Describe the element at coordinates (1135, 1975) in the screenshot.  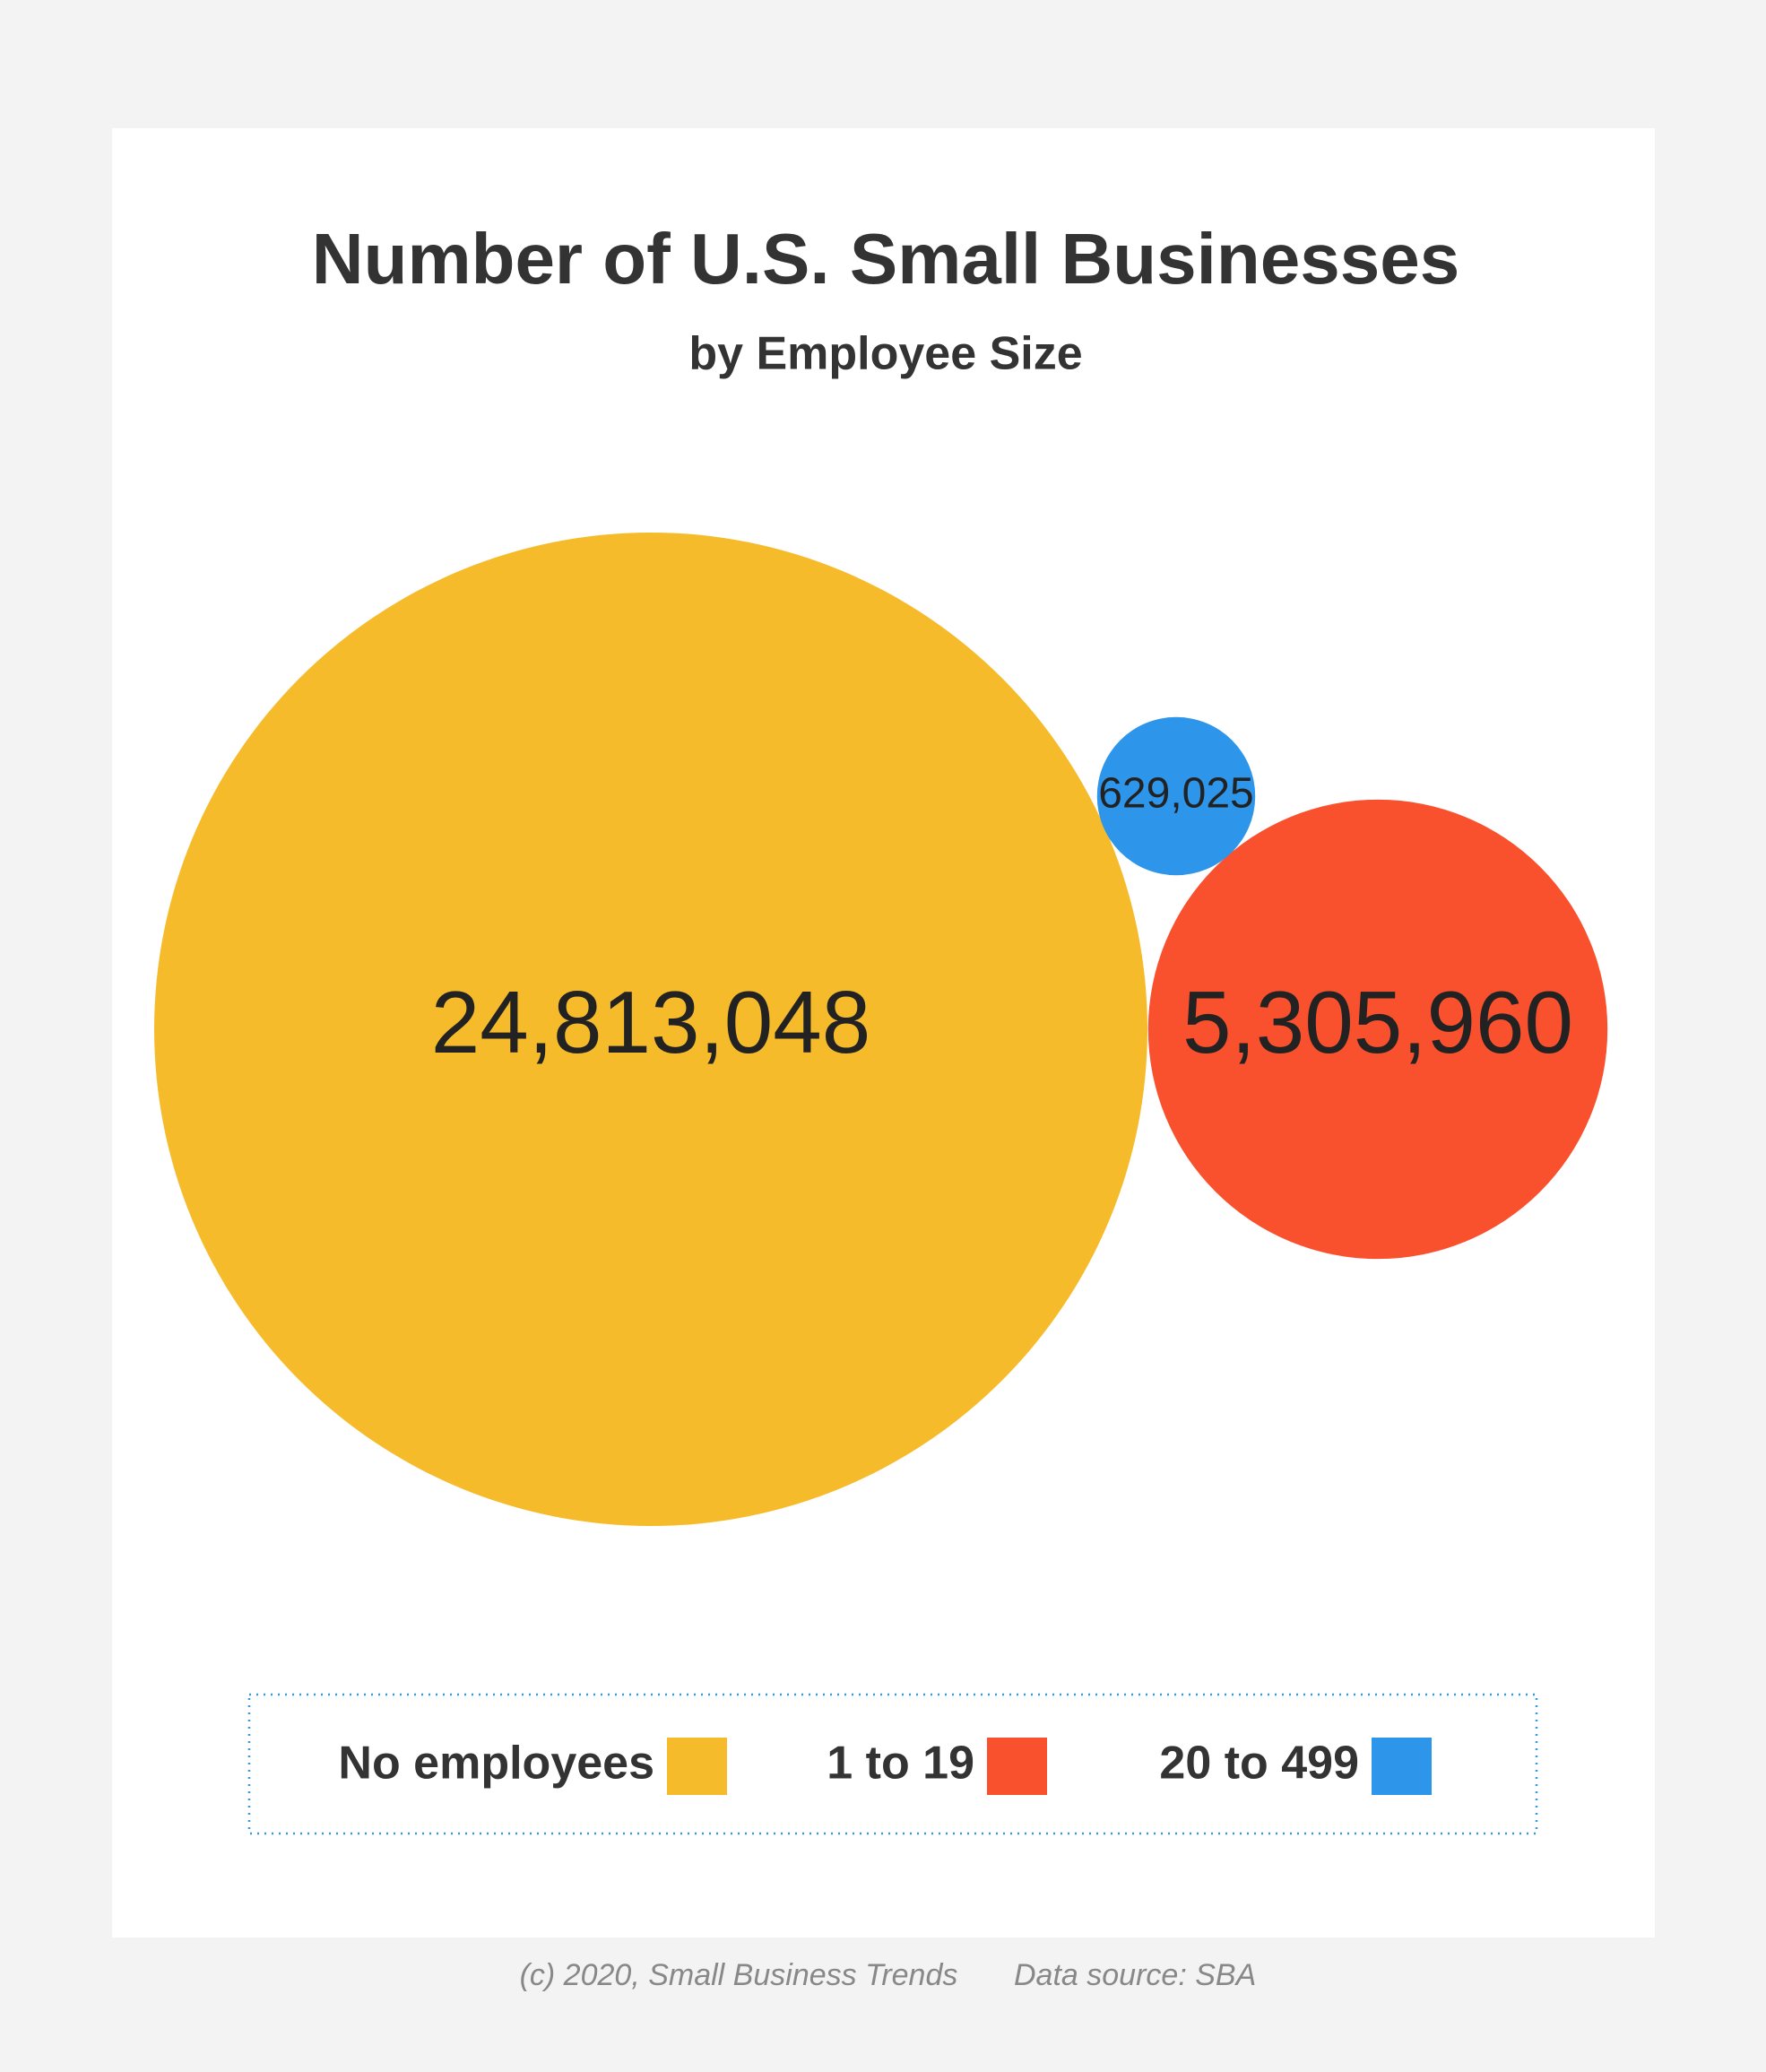
I see `source-note: Data source: SBA` at that location.